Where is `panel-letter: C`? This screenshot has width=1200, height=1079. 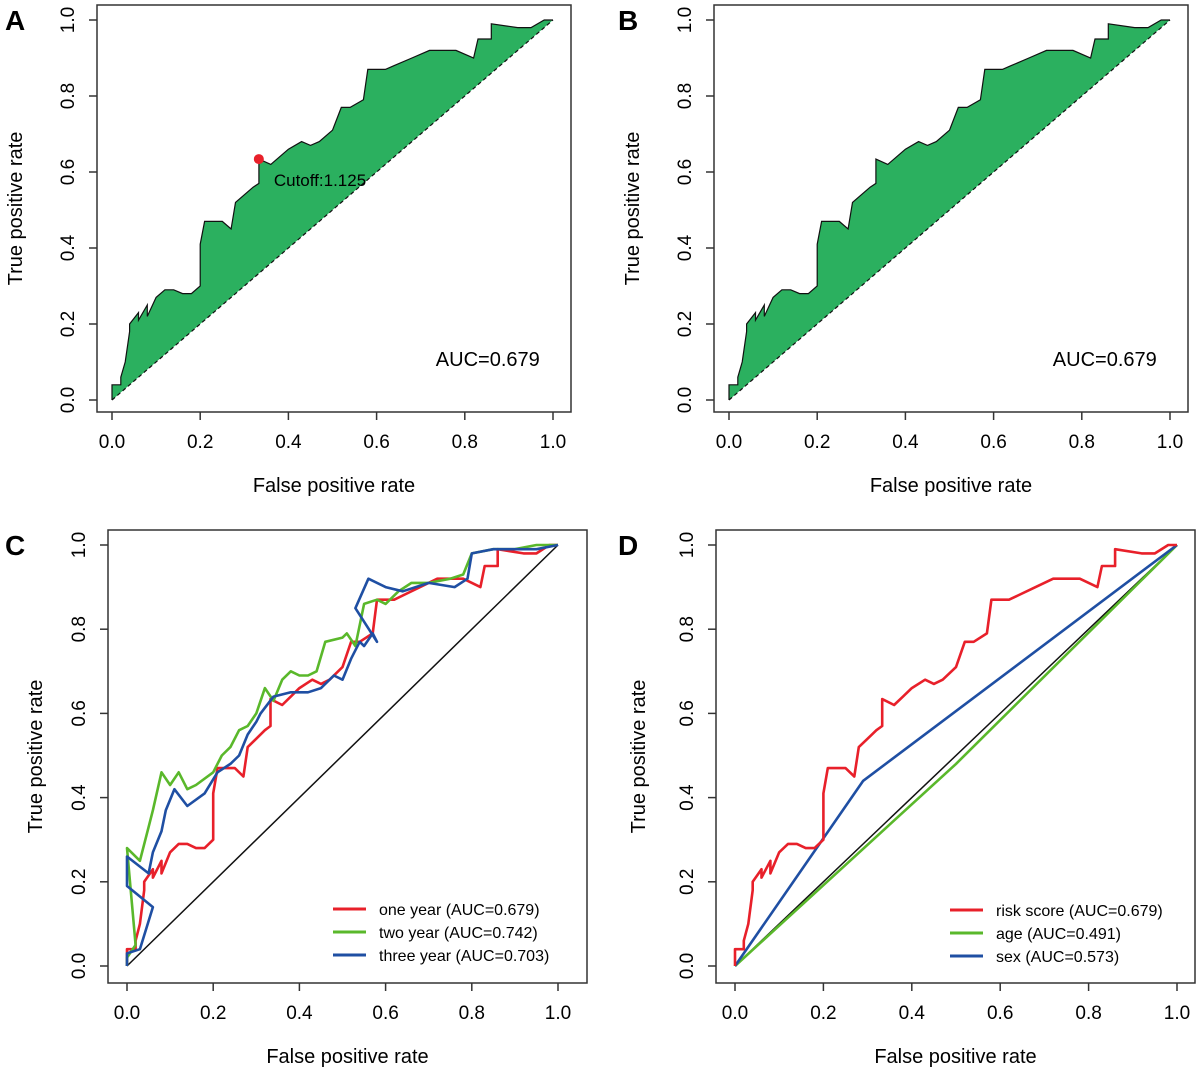
panel-letter: C is located at coordinates (15, 545).